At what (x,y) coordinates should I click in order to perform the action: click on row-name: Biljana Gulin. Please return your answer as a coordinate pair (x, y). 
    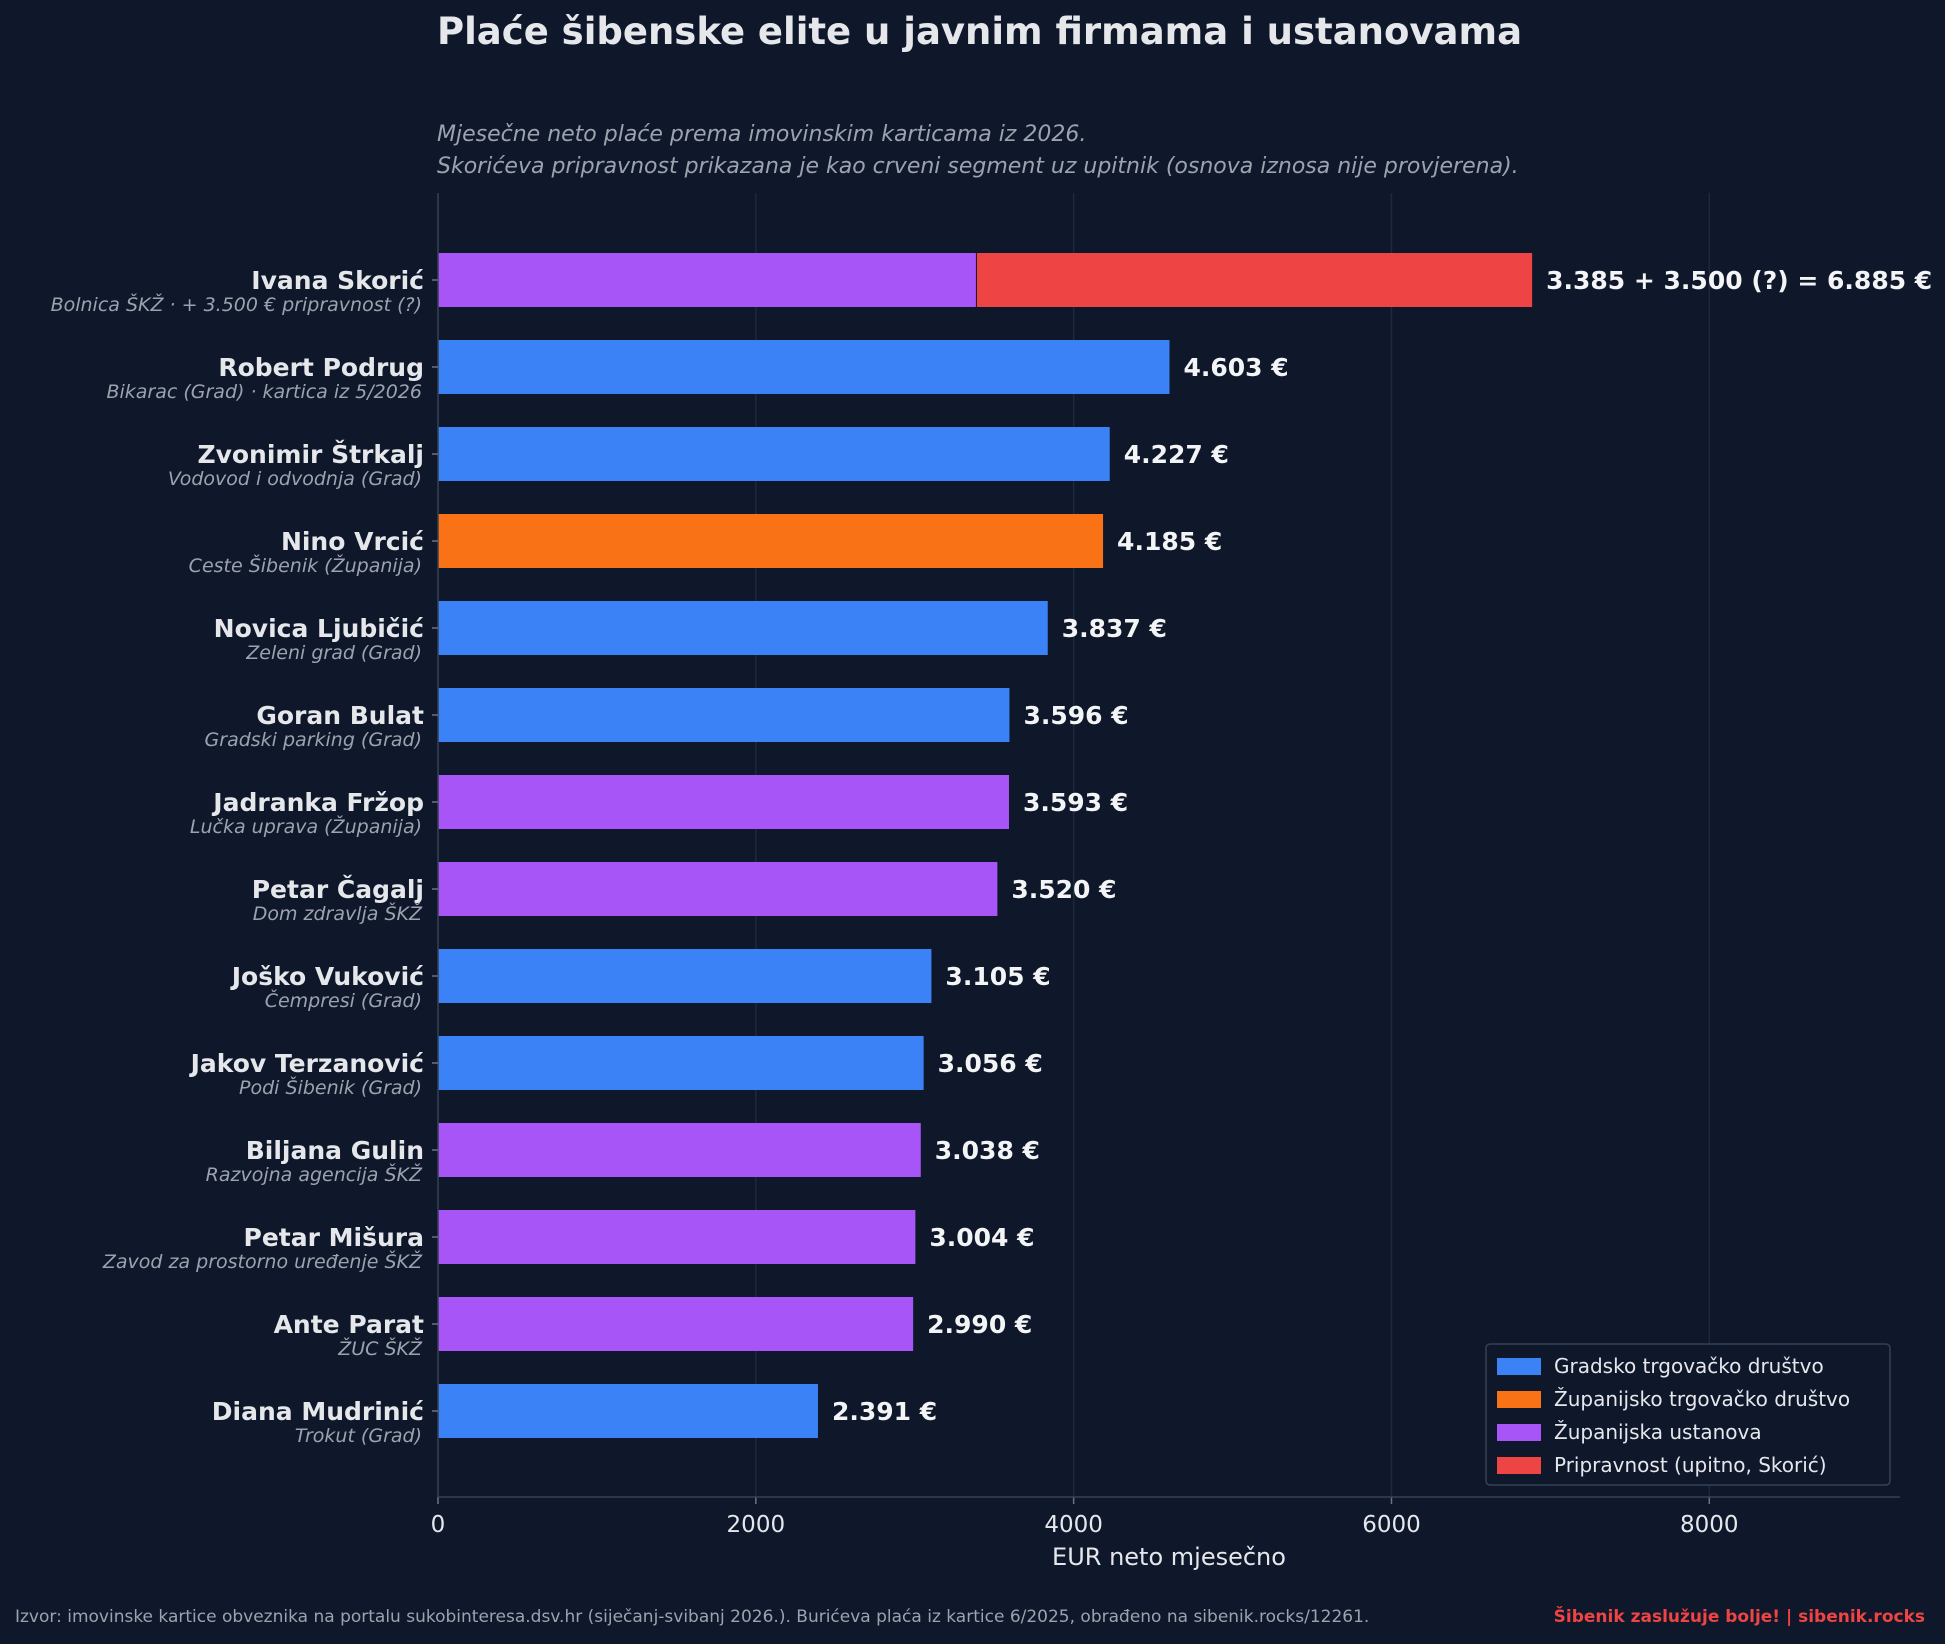
    Looking at the image, I should click on (335, 1150).